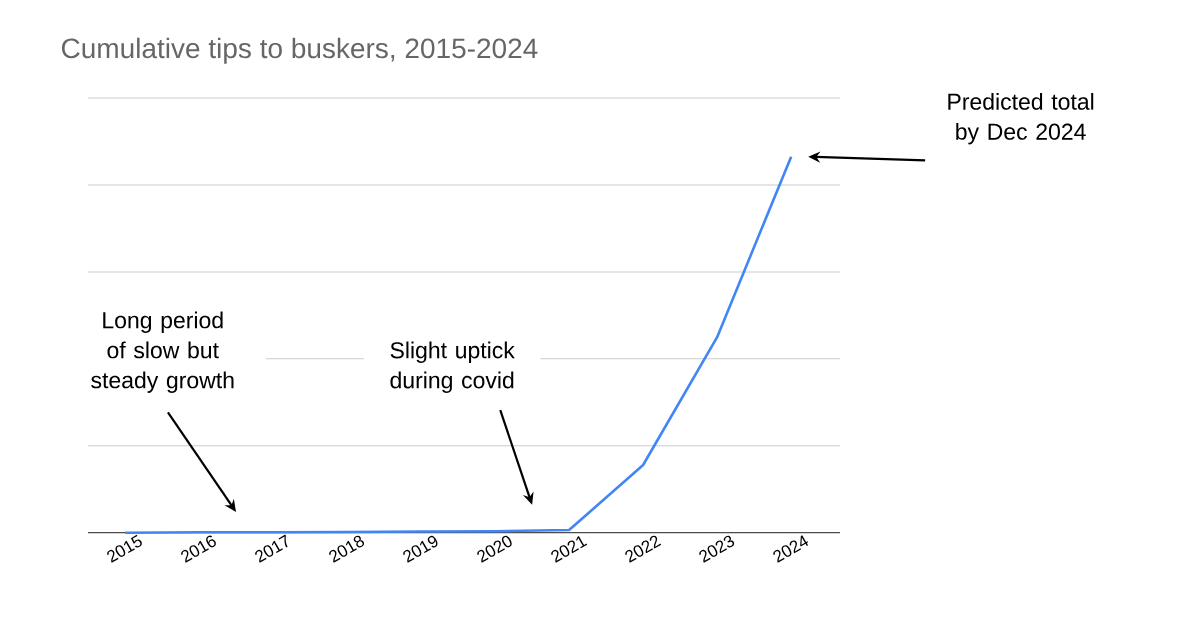  Describe the element at coordinates (494, 549) in the screenshot. I see `x-tick-label: 2020` at that location.